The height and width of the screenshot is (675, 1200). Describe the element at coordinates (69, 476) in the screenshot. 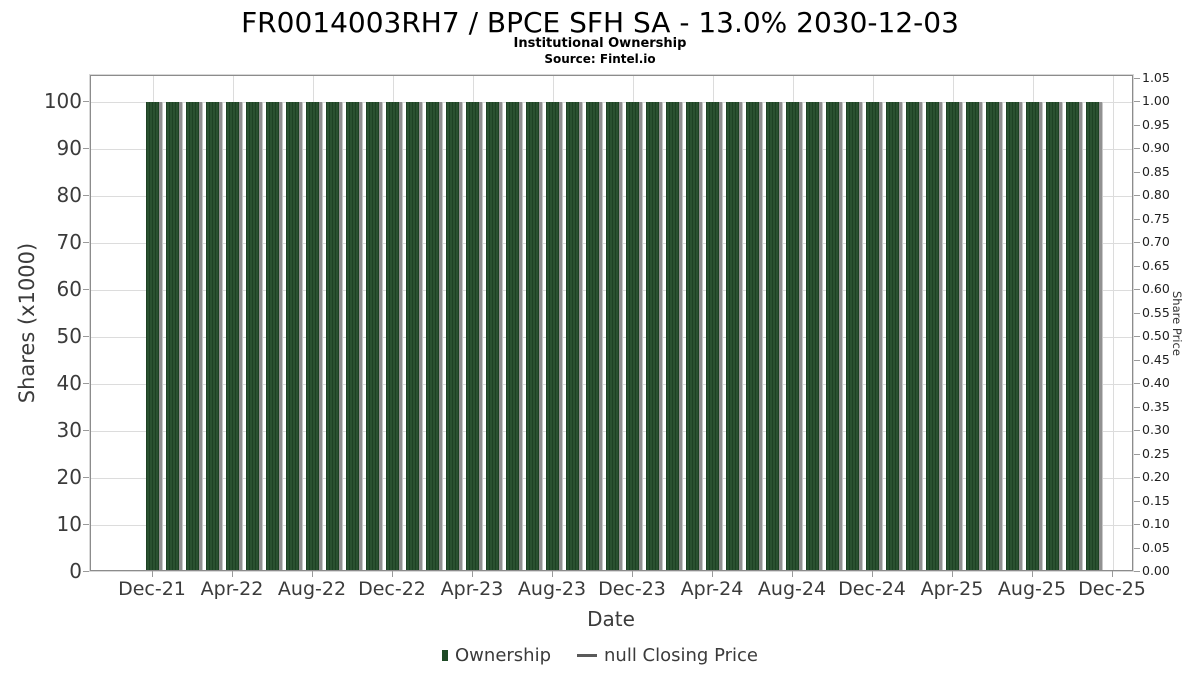

I see `y-tick-label: 20` at that location.